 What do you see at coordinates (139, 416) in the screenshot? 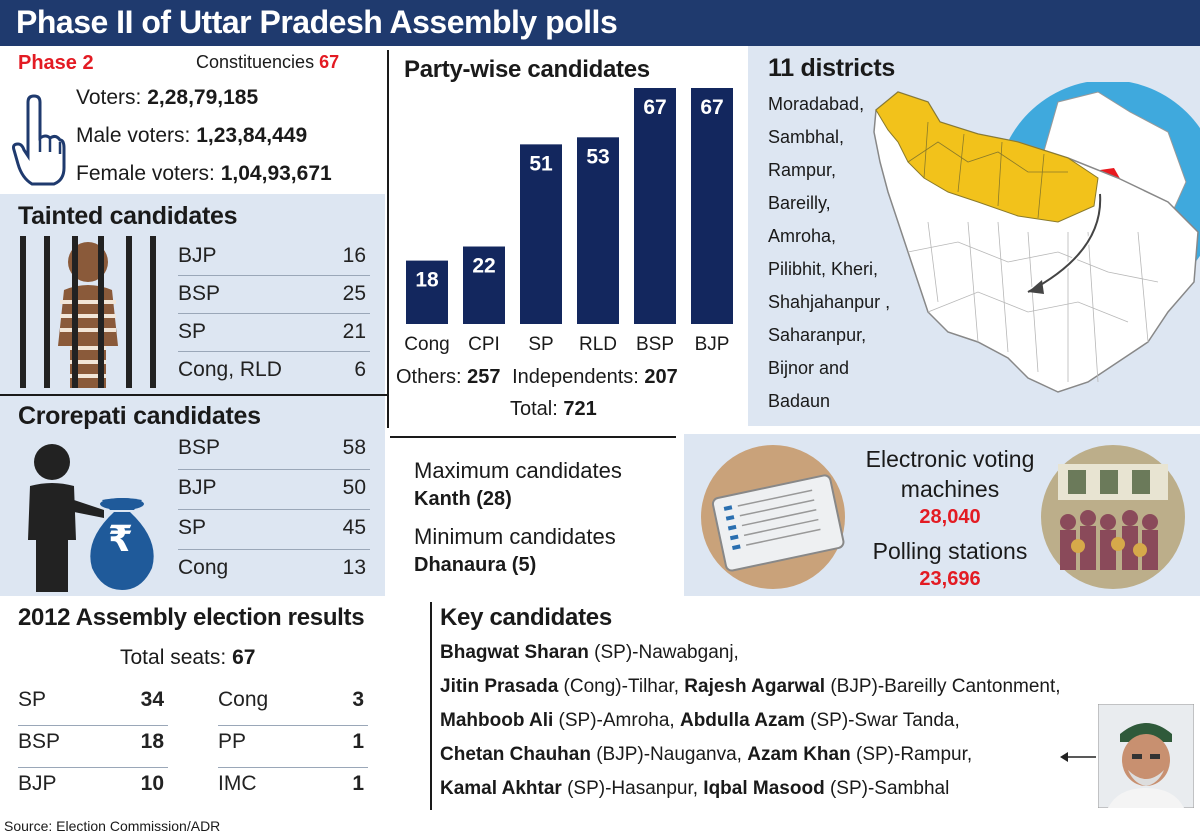
I see `crorepati-title: Crorepati candidates` at bounding box center [139, 416].